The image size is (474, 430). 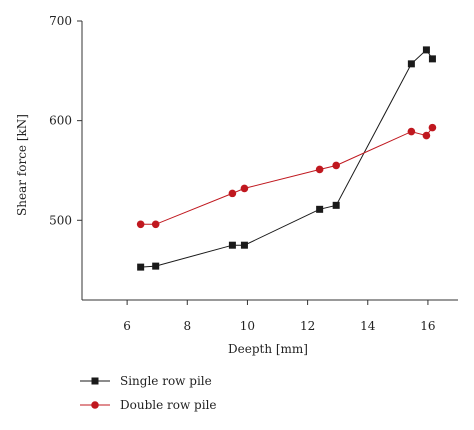 I want to click on x-tick-label: 8, so click(x=187, y=326).